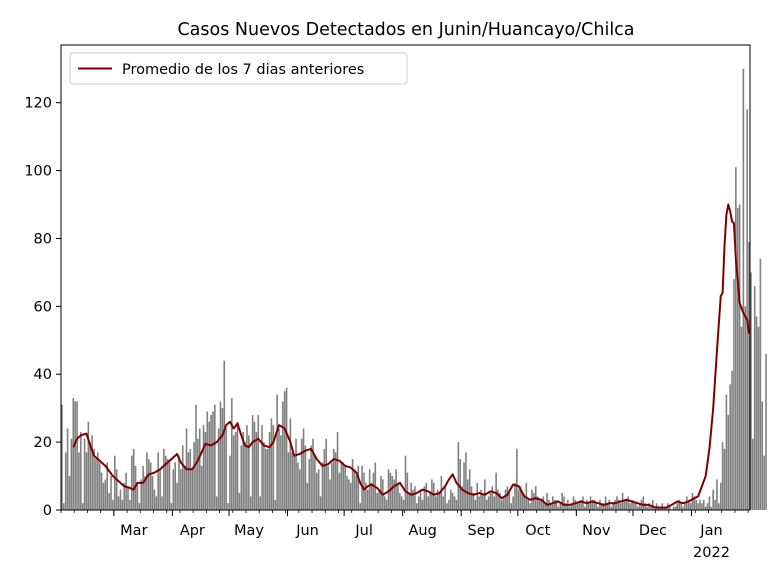  Describe the element at coordinates (404, 535) in the screenshot. I see `x-axis: Mar Apr May Jun Jul Aug Sep Oct Nov Dec Jan 2022` at that location.